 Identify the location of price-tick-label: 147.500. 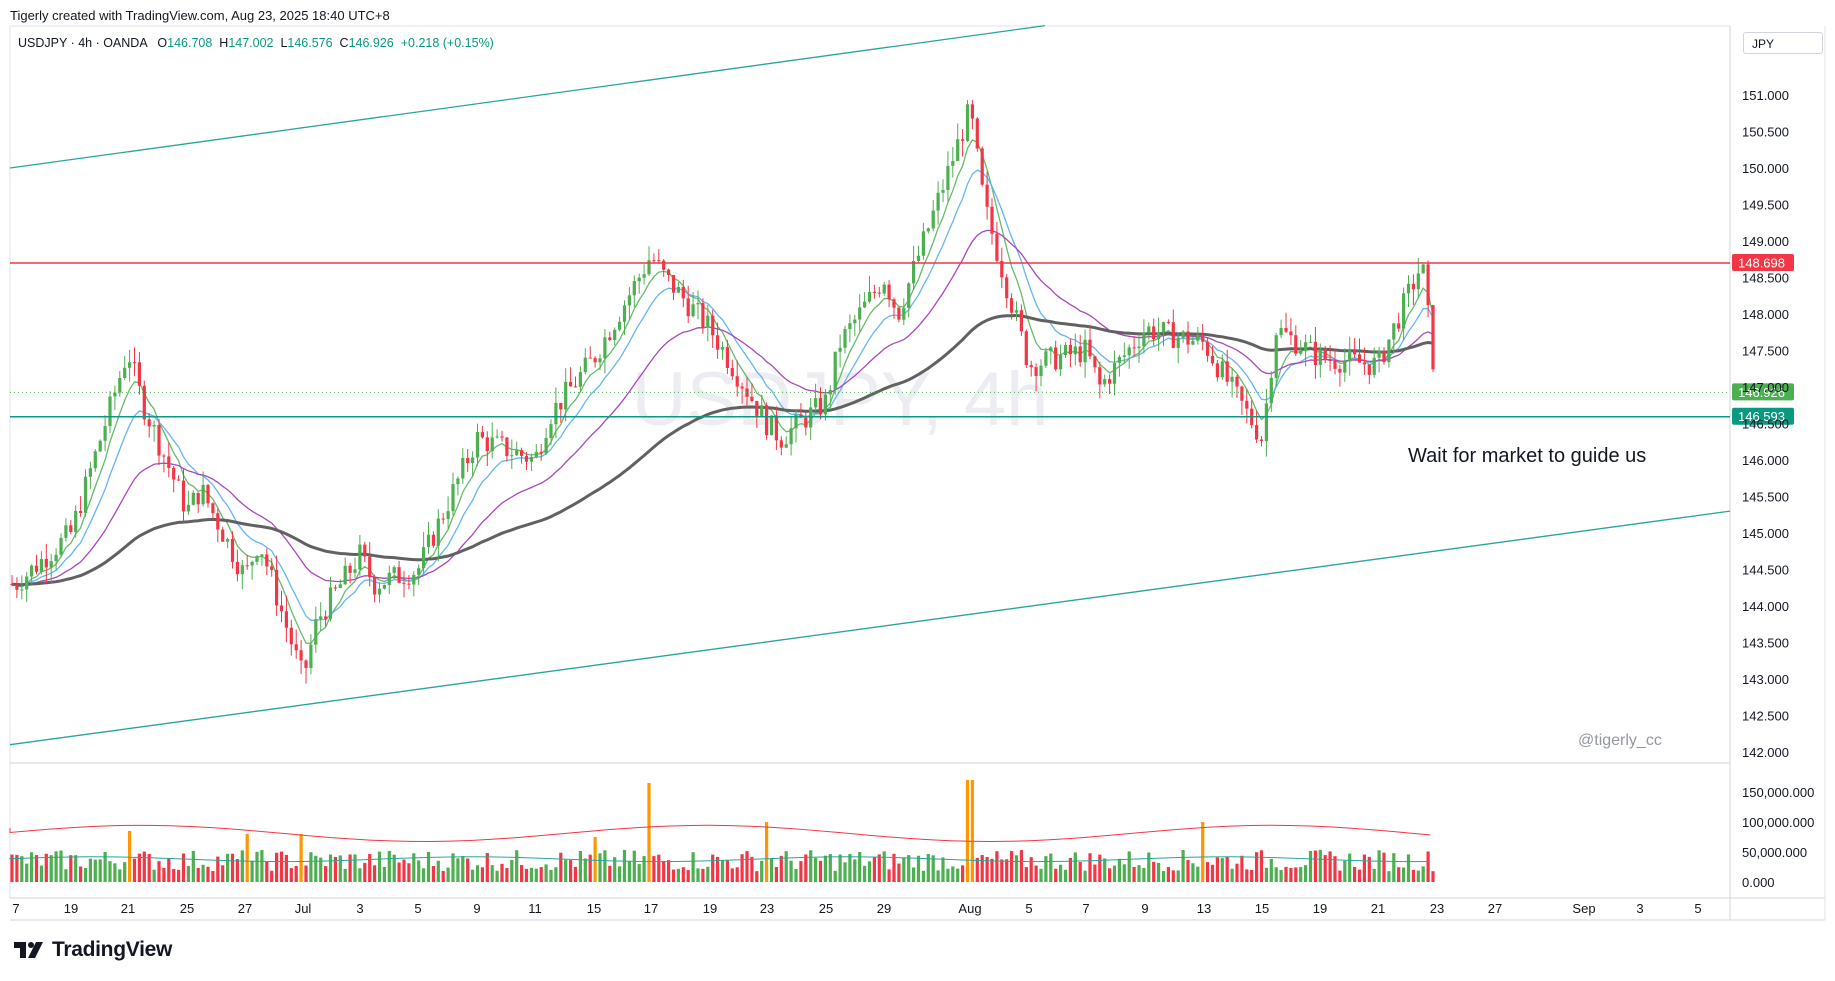
(1765, 351).